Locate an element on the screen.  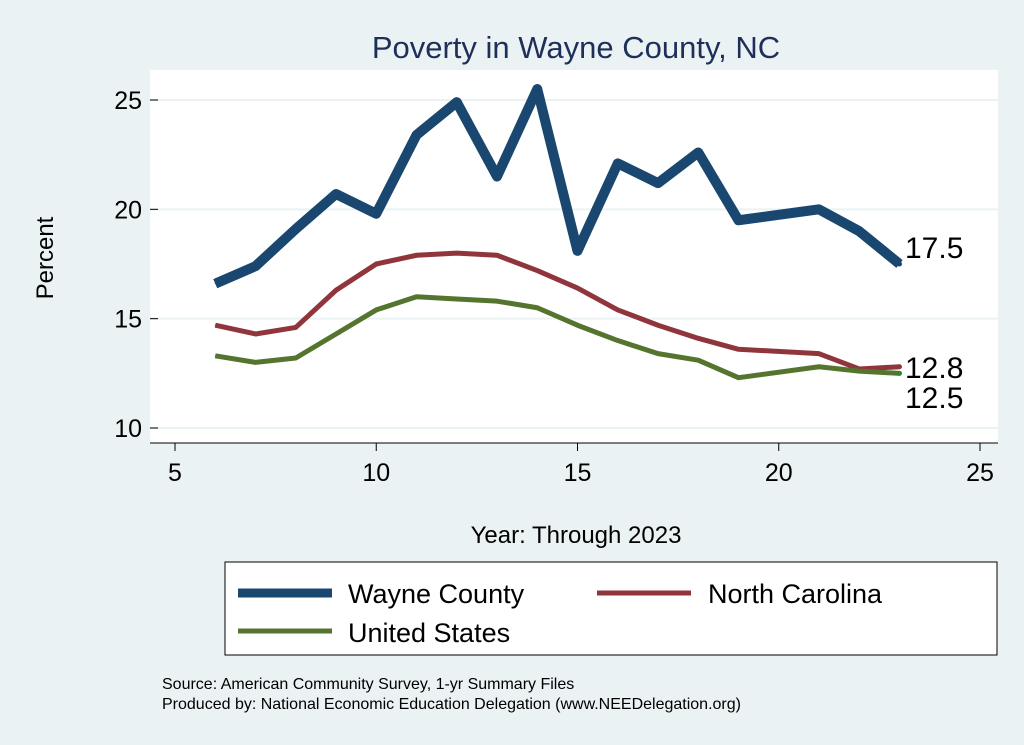
legend-label-wayne: Wayne County is located at coordinates (436, 594).